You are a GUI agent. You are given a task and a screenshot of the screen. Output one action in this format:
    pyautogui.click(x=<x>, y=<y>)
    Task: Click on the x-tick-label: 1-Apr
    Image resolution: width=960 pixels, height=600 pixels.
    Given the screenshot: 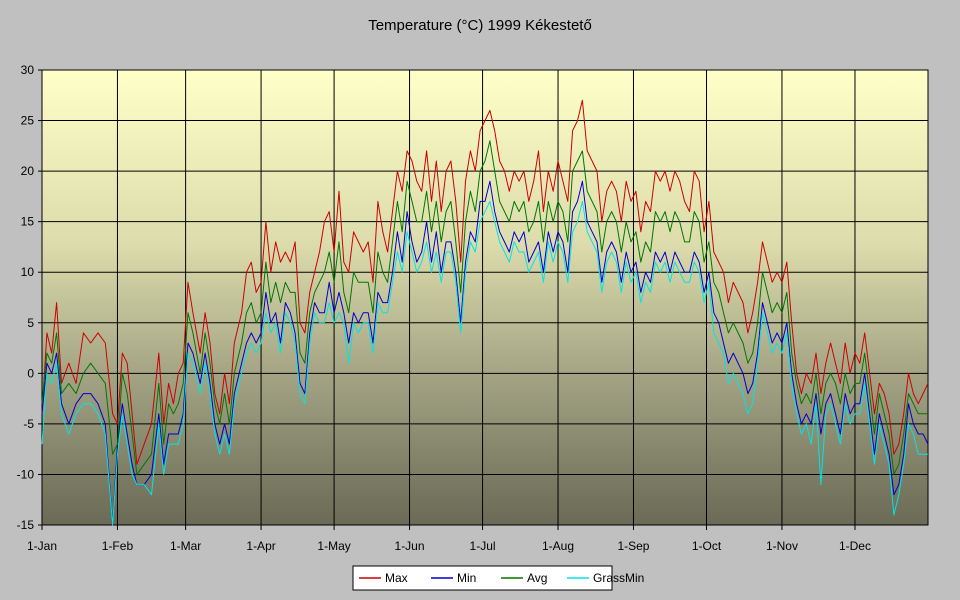 What is the action you would take?
    pyautogui.click(x=260, y=546)
    